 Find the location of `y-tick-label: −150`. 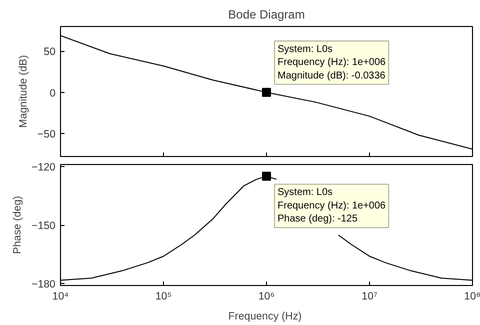

y-tick-label: −150 is located at coordinates (43, 226).